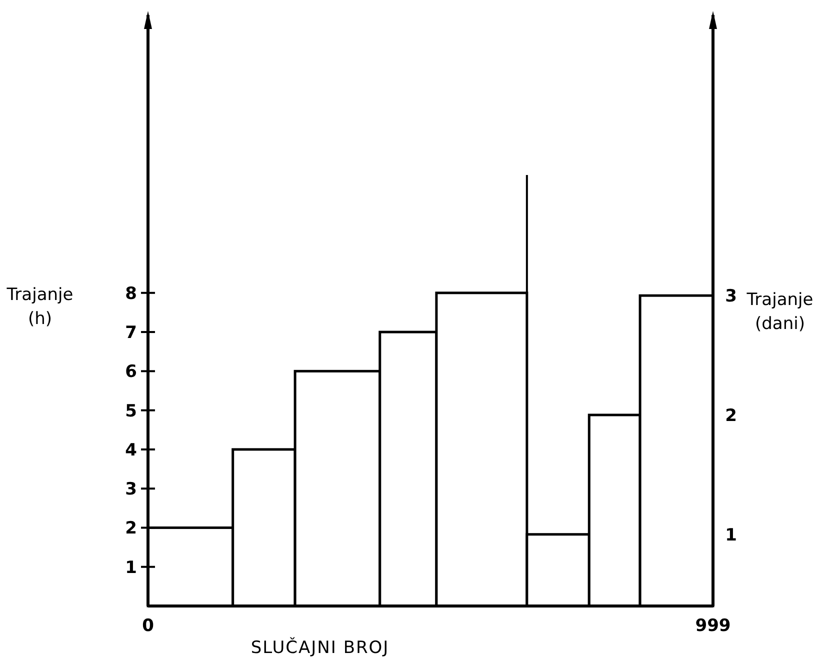 The width and height of the screenshot is (836, 659). I want to click on x-tick-label: 999, so click(713, 626).